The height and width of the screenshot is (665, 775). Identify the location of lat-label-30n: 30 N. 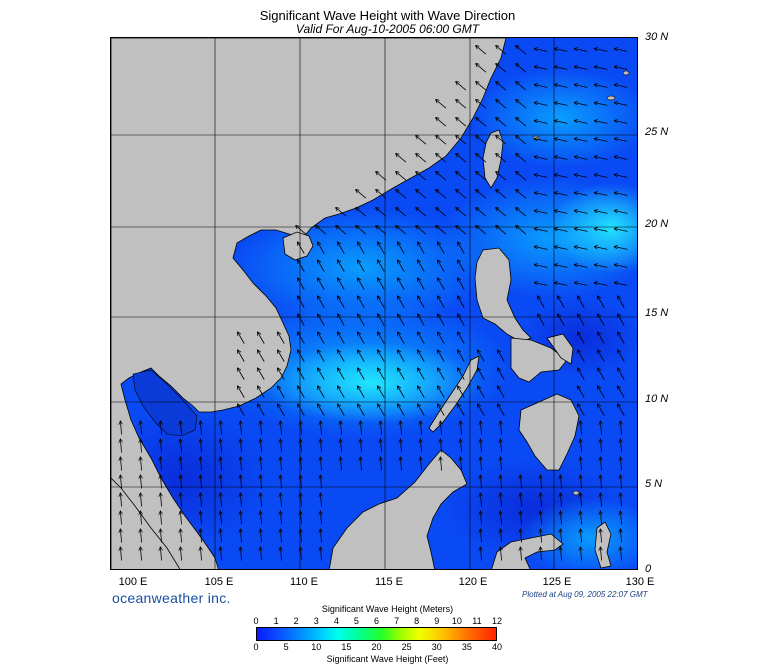
(657, 37).